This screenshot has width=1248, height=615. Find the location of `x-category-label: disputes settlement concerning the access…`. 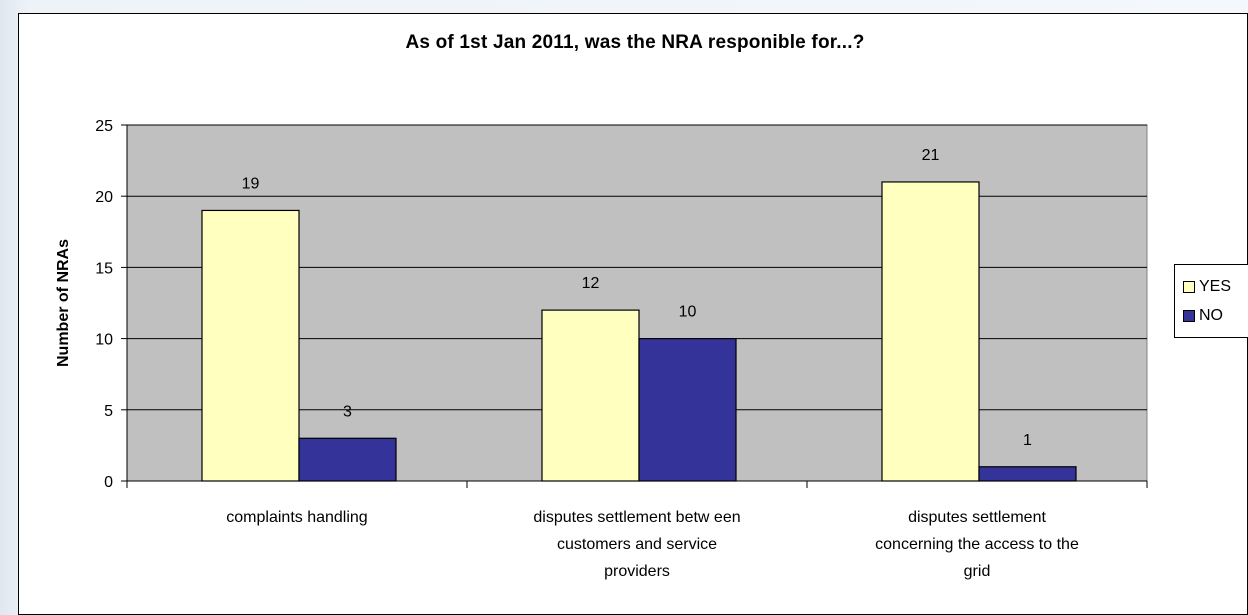

x-category-label: disputes settlement concerning the access… is located at coordinates (977, 544).